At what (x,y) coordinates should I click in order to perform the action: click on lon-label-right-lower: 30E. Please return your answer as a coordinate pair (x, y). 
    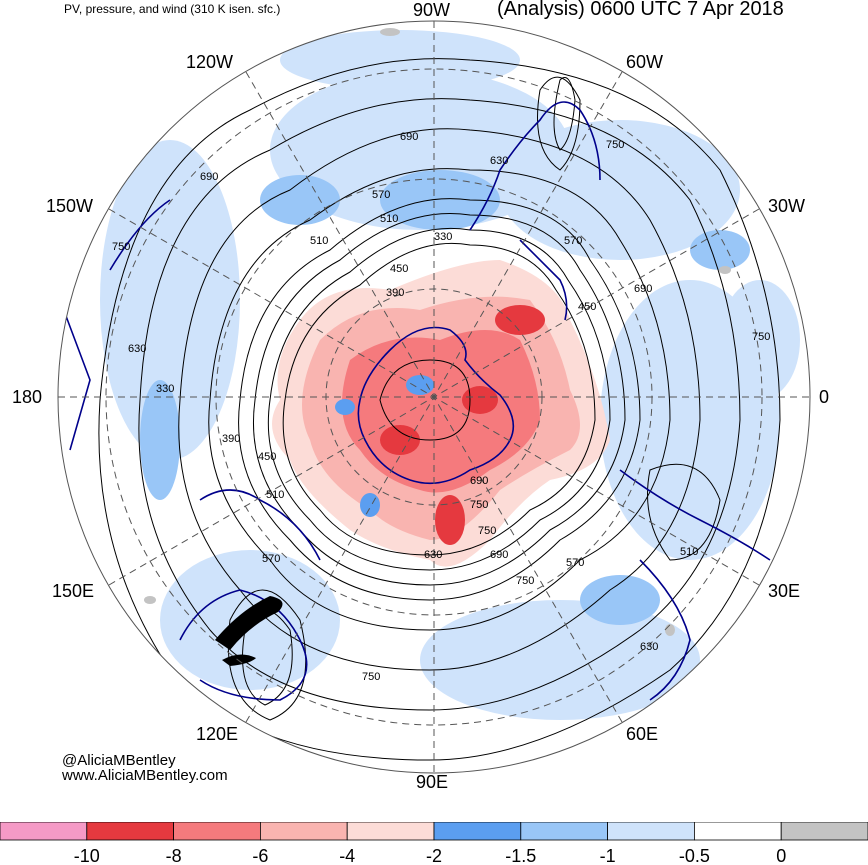
    Looking at the image, I should click on (784, 591).